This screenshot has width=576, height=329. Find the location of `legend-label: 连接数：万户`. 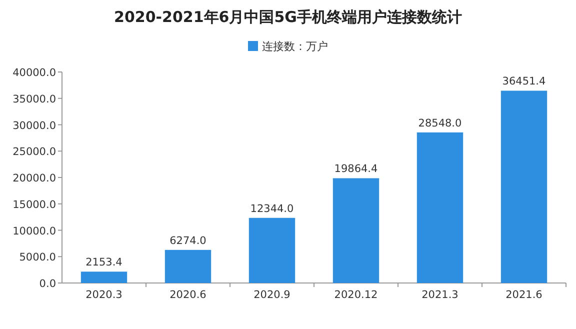

legend-label: 连接数：万户 is located at coordinates (295, 46).